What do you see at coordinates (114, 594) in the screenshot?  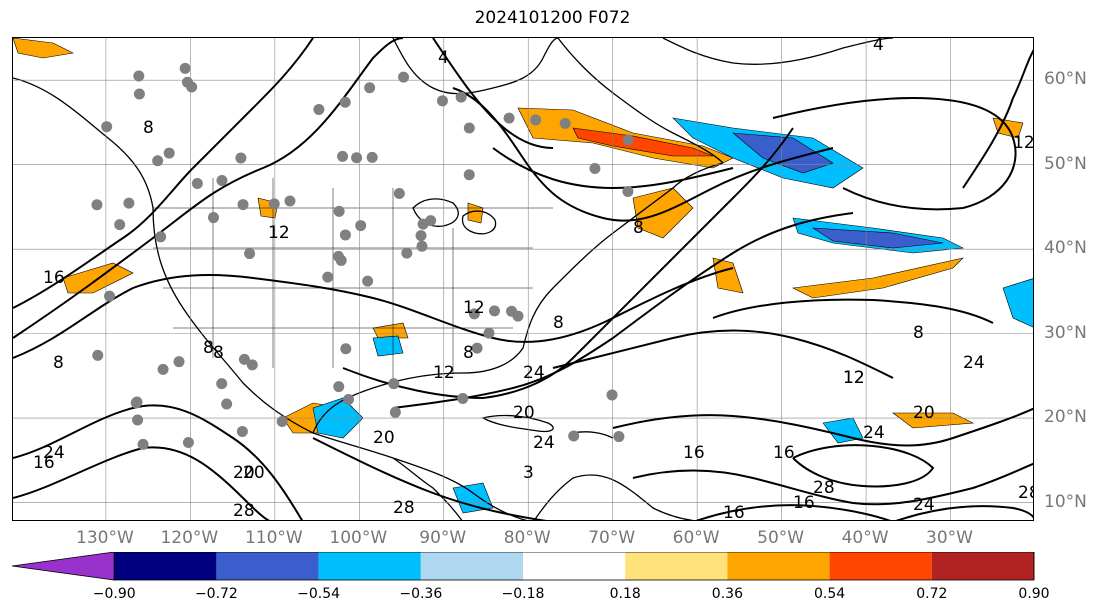 I see `colorbar-tick-label: −0.90` at bounding box center [114, 594].